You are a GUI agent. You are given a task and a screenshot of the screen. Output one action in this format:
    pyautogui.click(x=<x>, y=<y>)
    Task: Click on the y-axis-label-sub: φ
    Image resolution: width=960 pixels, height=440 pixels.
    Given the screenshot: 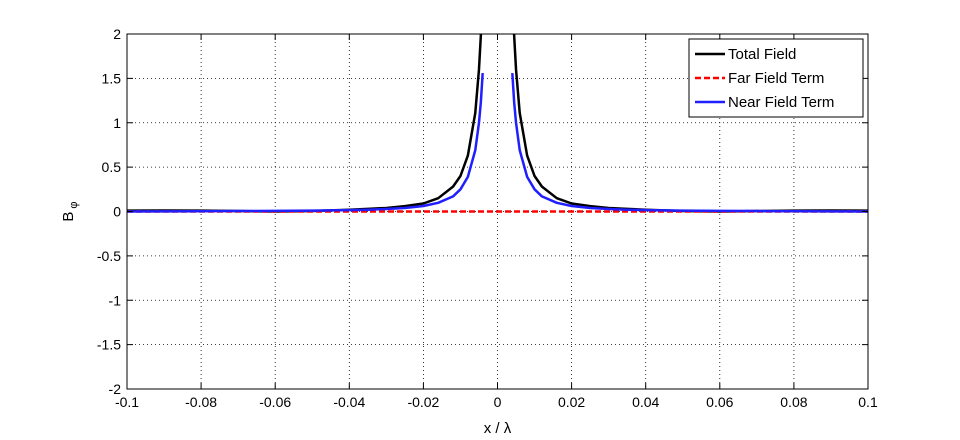 What is the action you would take?
    pyautogui.click(x=74, y=204)
    